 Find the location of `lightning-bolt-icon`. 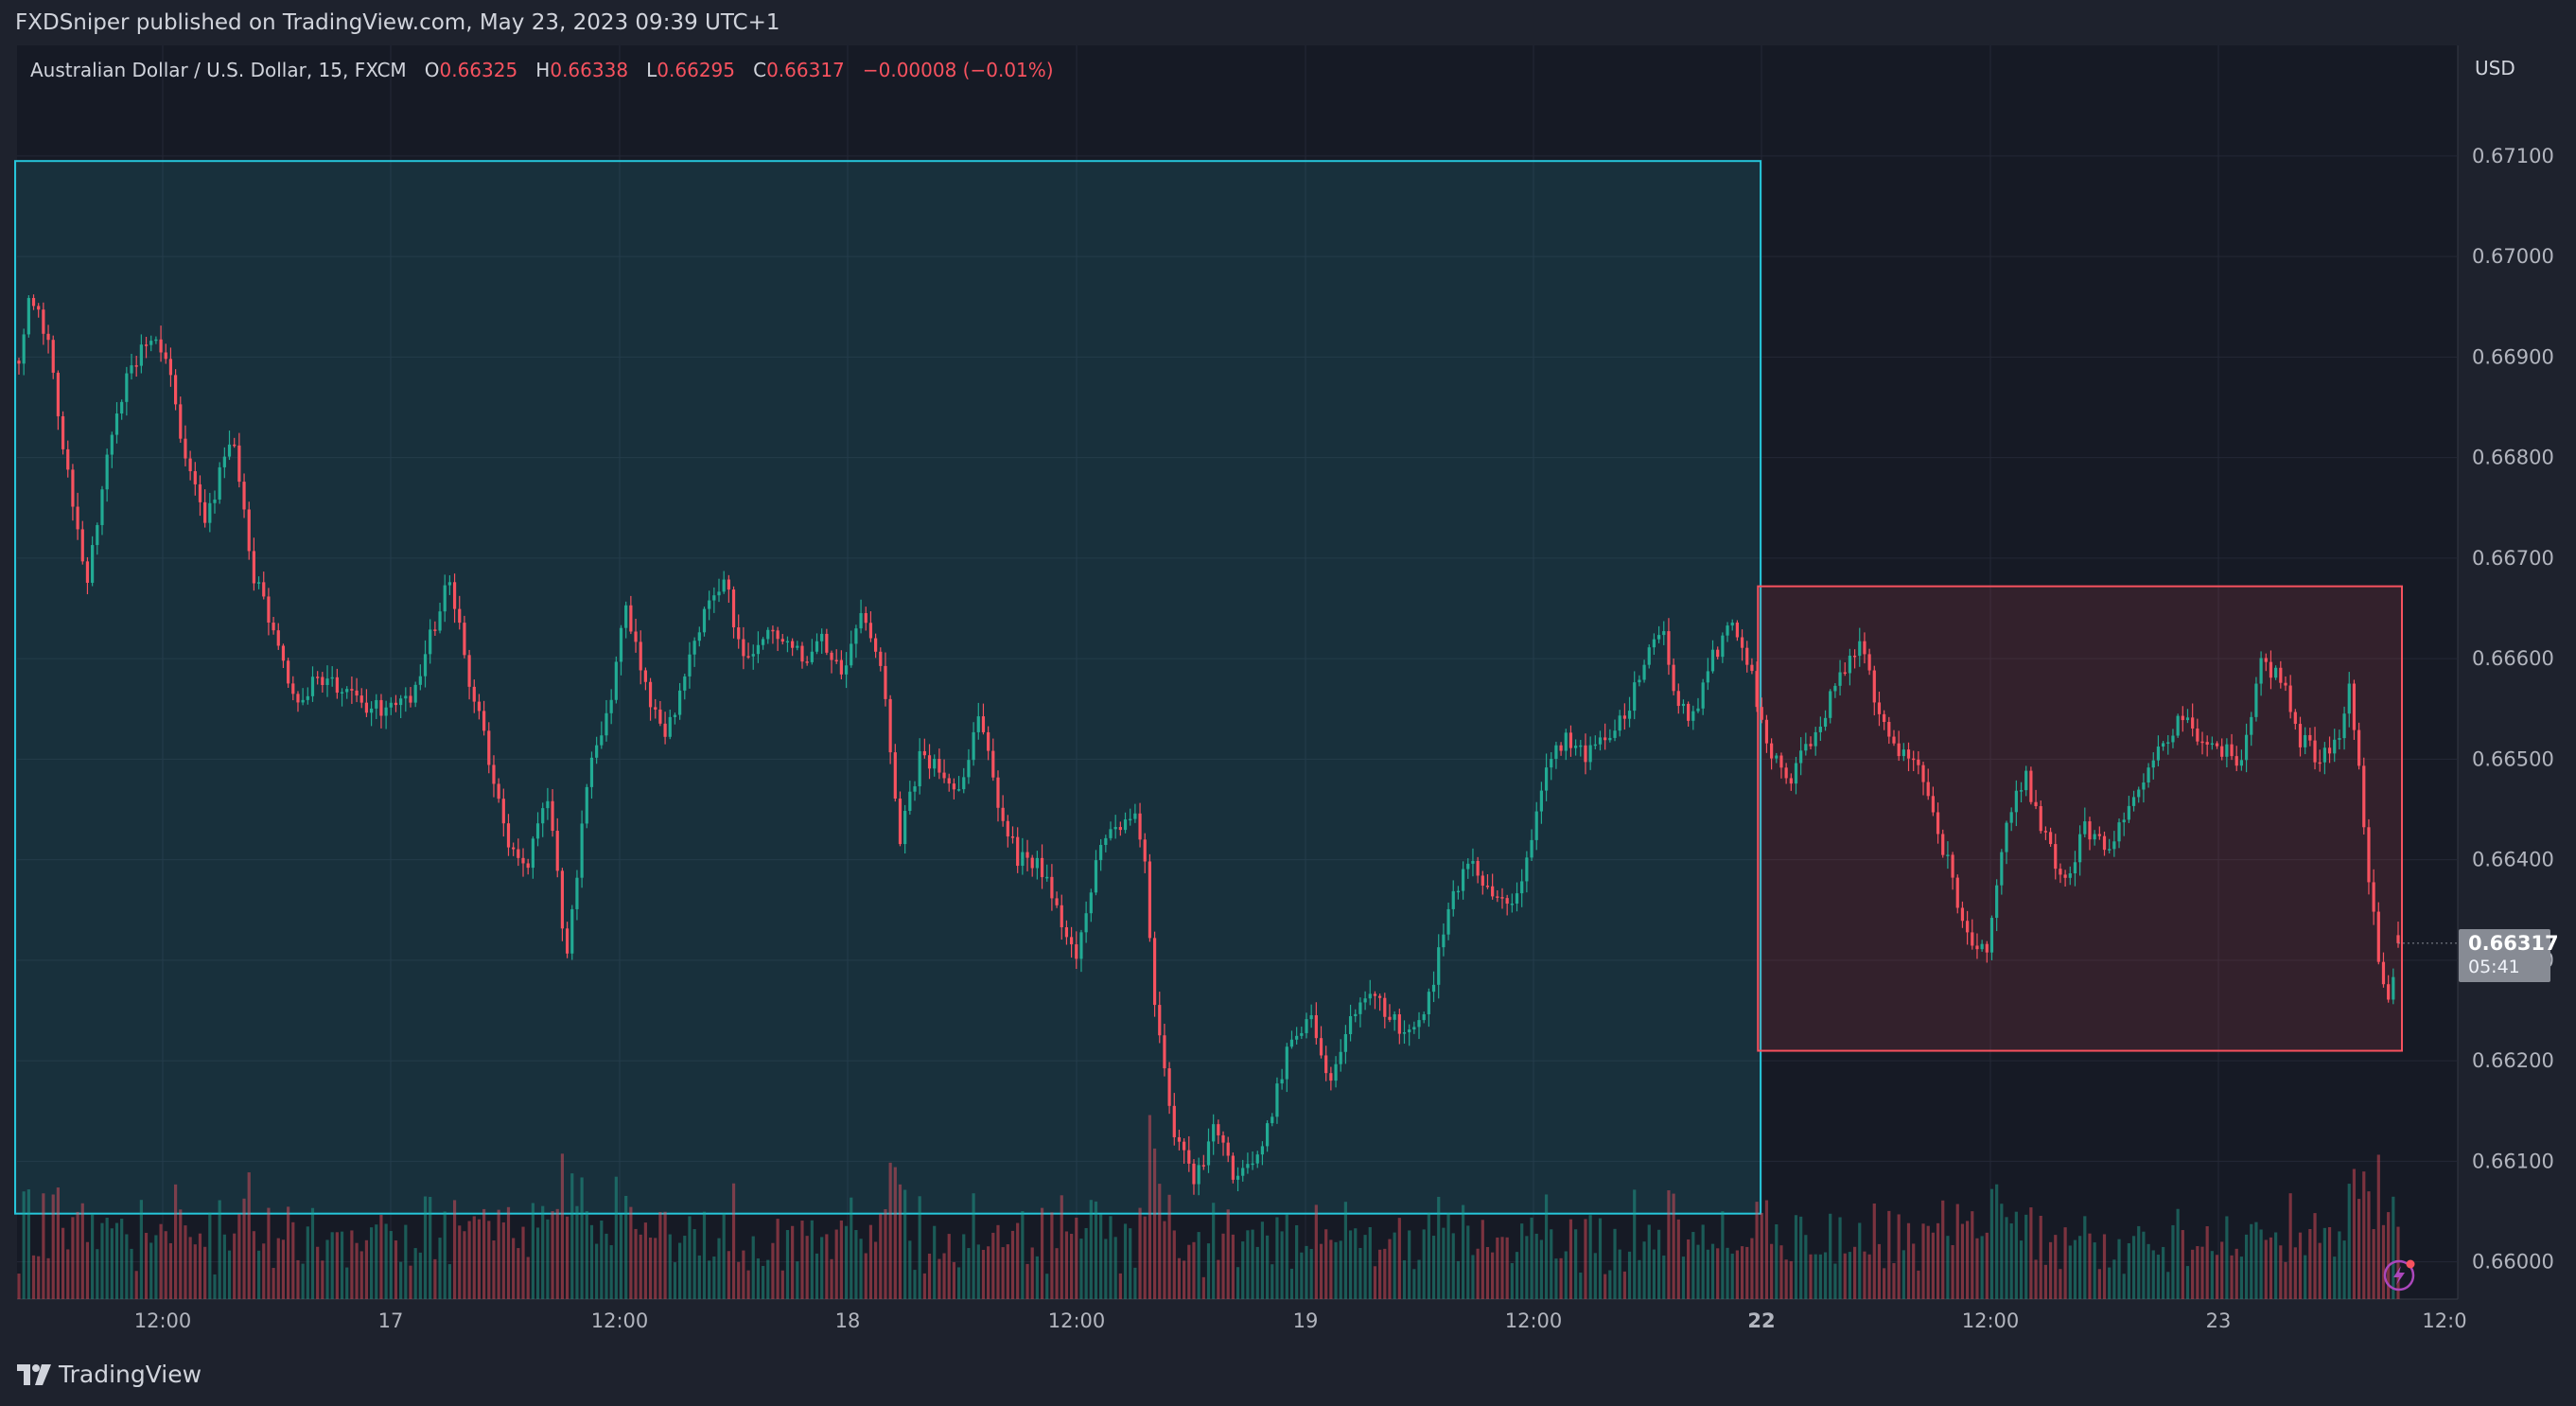

lightning-bolt-icon is located at coordinates (2399, 1275).